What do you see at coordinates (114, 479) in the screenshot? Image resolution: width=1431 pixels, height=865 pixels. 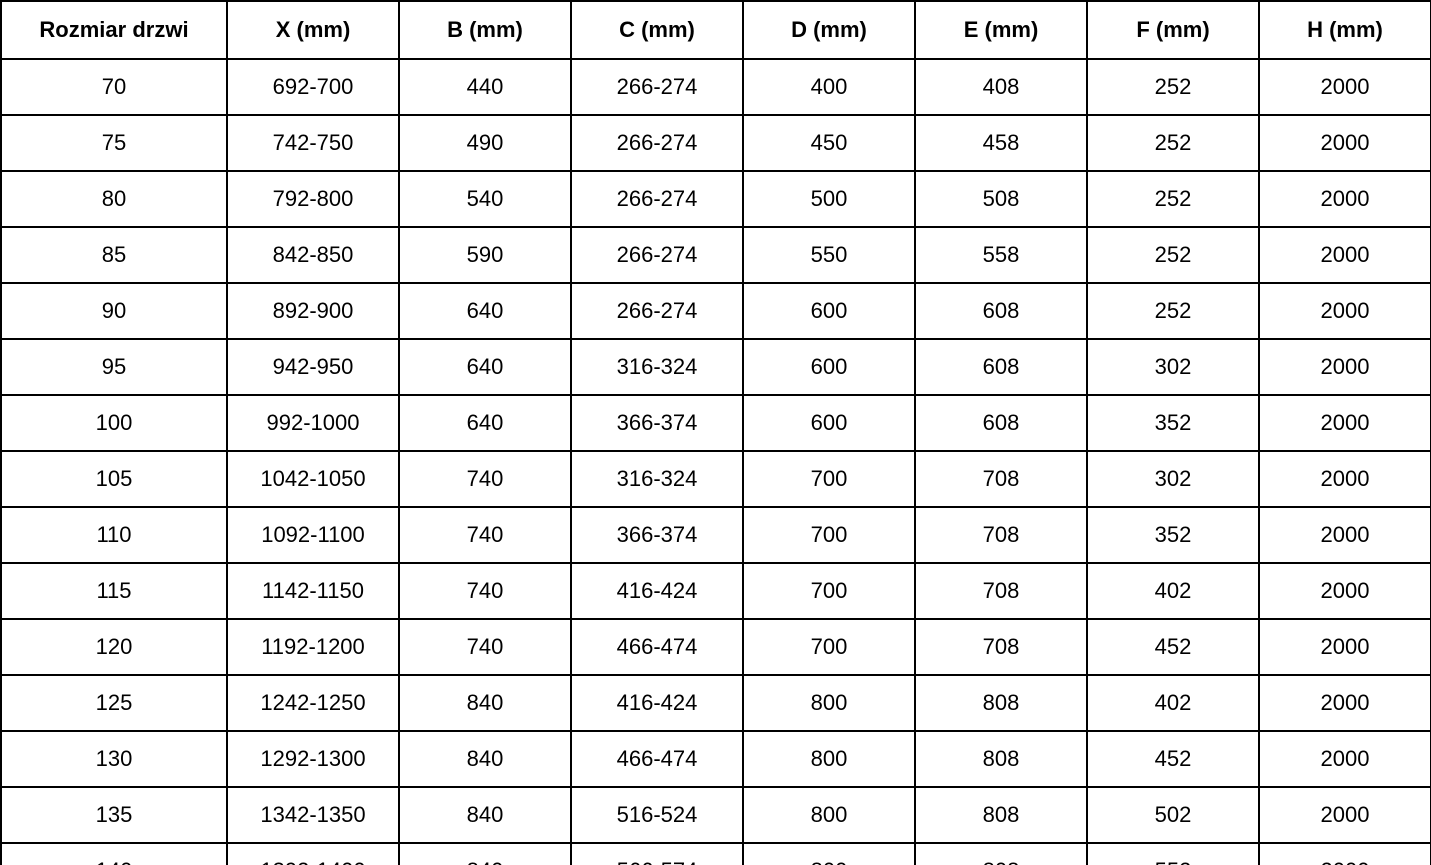 I see `table-cell: 105` at bounding box center [114, 479].